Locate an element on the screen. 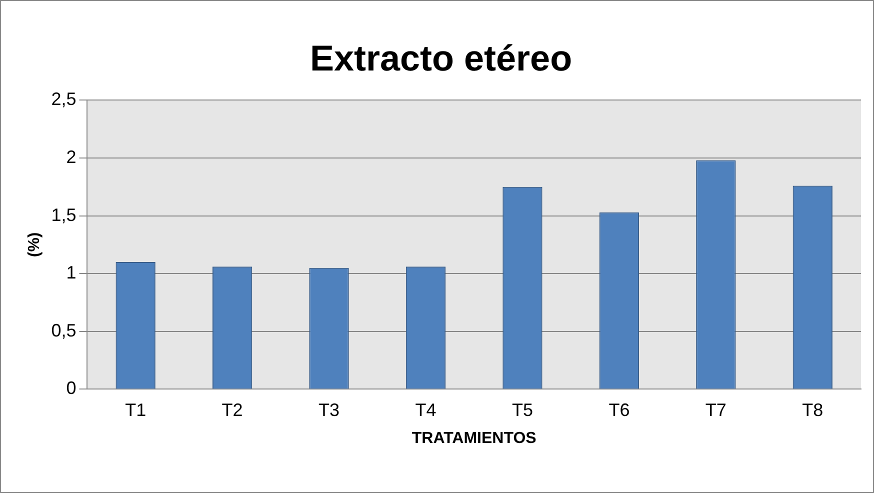 The image size is (874, 493). y-tick-label: 0 is located at coordinates (71, 388).